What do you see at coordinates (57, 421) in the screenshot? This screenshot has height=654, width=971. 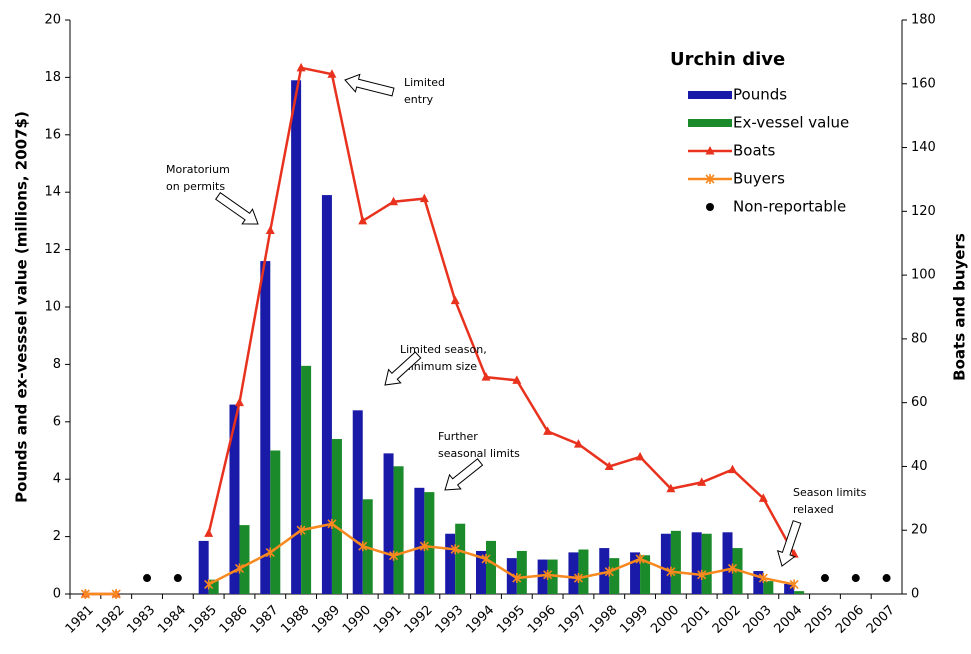 I see `y-tick-label: 6` at bounding box center [57, 421].